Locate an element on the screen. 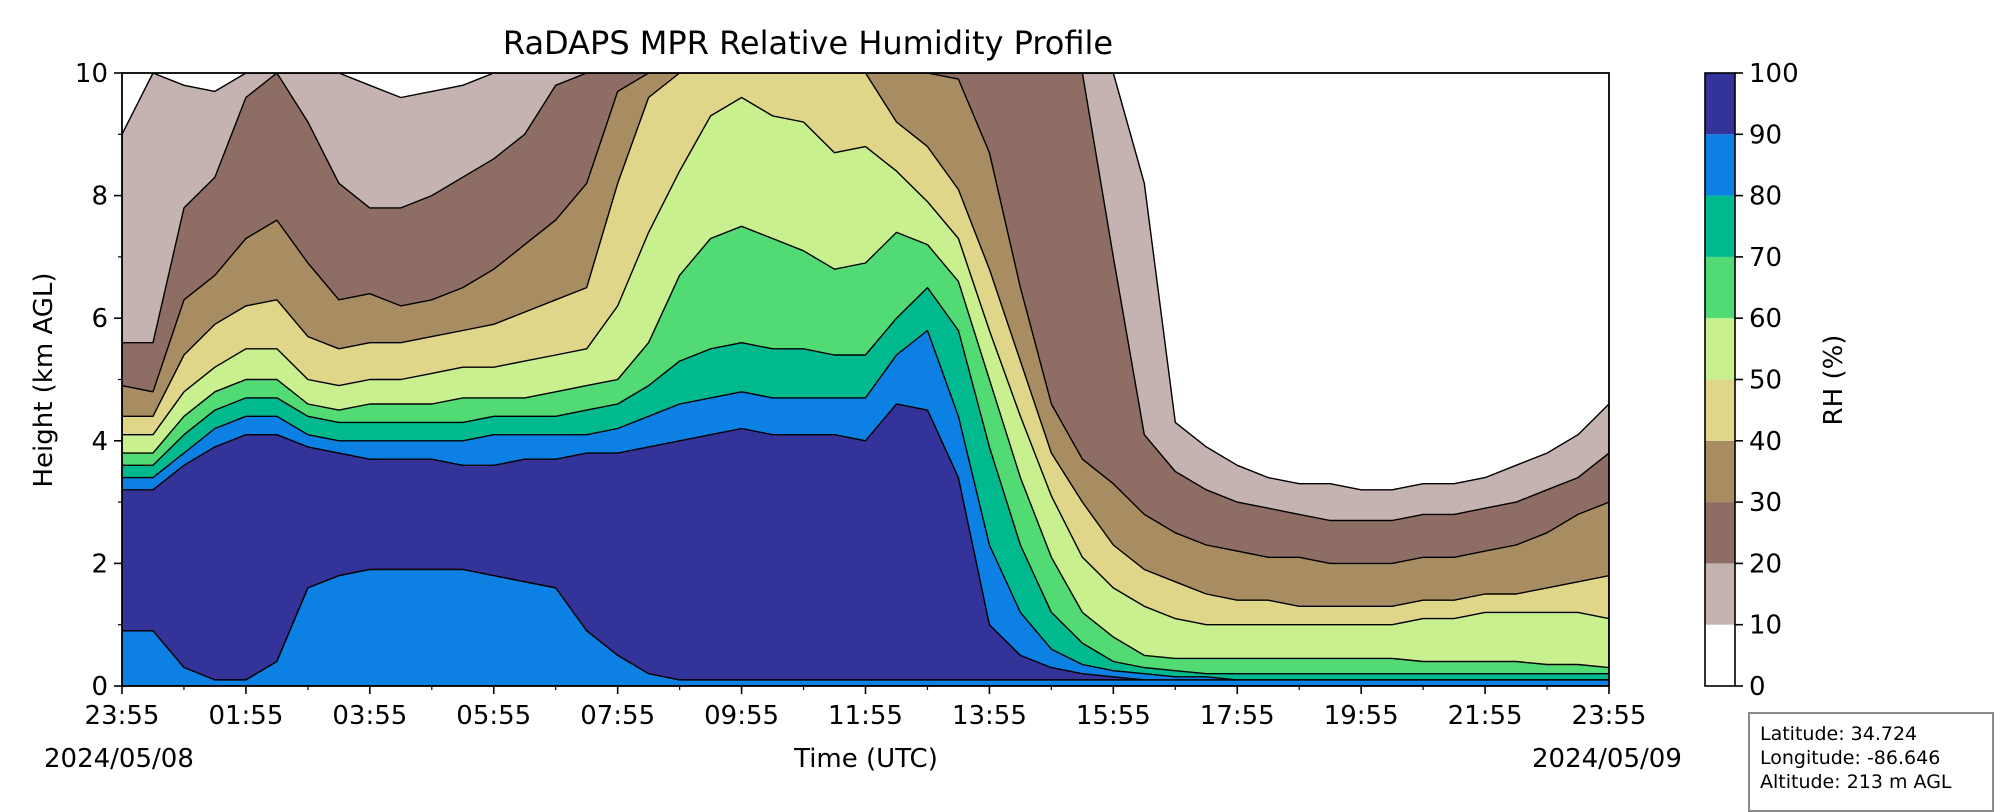 The width and height of the screenshot is (2000, 812). x-axis-label: Time (UTC) is located at coordinates (865, 759).